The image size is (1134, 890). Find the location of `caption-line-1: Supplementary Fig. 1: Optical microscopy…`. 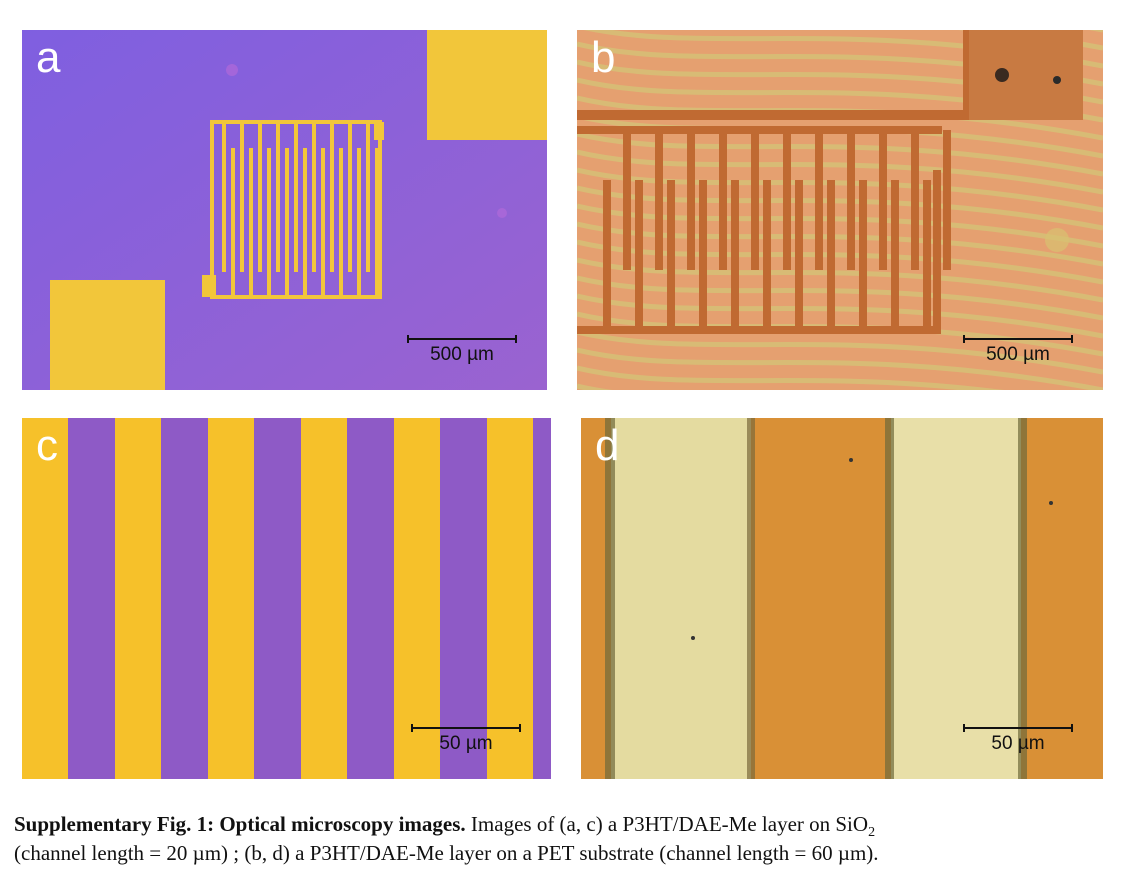

caption-line-1: Supplementary Fig. 1: Optical microscopy… is located at coordinates (569, 825).